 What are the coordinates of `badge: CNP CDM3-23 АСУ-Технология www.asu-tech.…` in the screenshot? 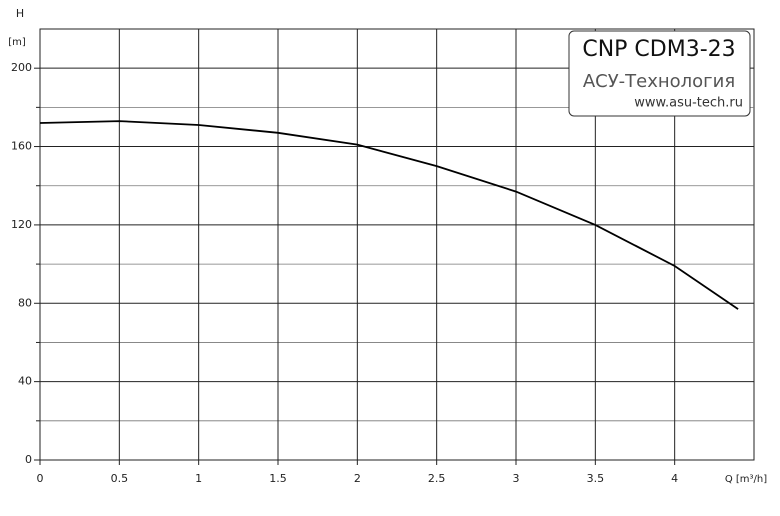 It's located at (659, 73).